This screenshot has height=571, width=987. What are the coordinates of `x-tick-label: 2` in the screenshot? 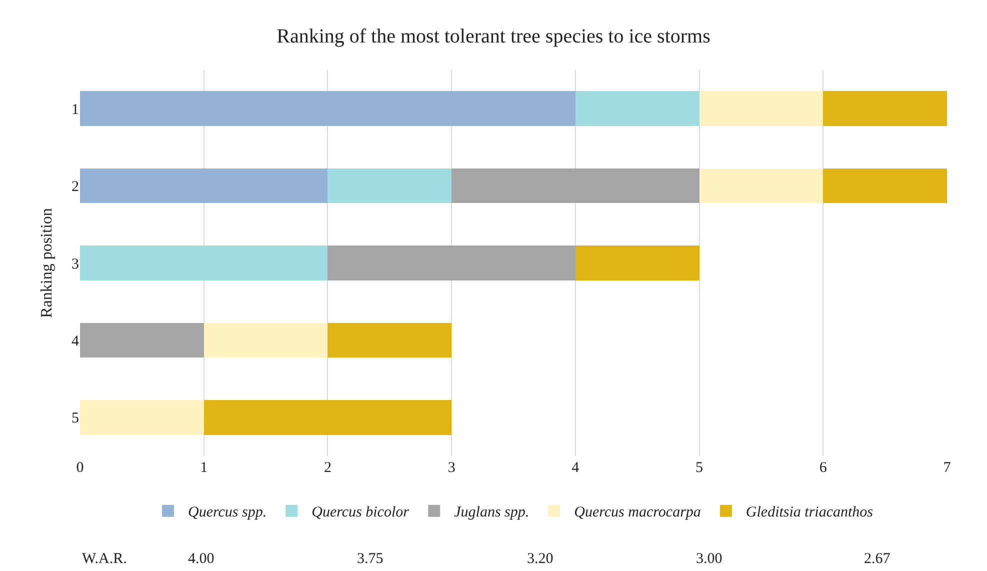 It's located at (328, 468).